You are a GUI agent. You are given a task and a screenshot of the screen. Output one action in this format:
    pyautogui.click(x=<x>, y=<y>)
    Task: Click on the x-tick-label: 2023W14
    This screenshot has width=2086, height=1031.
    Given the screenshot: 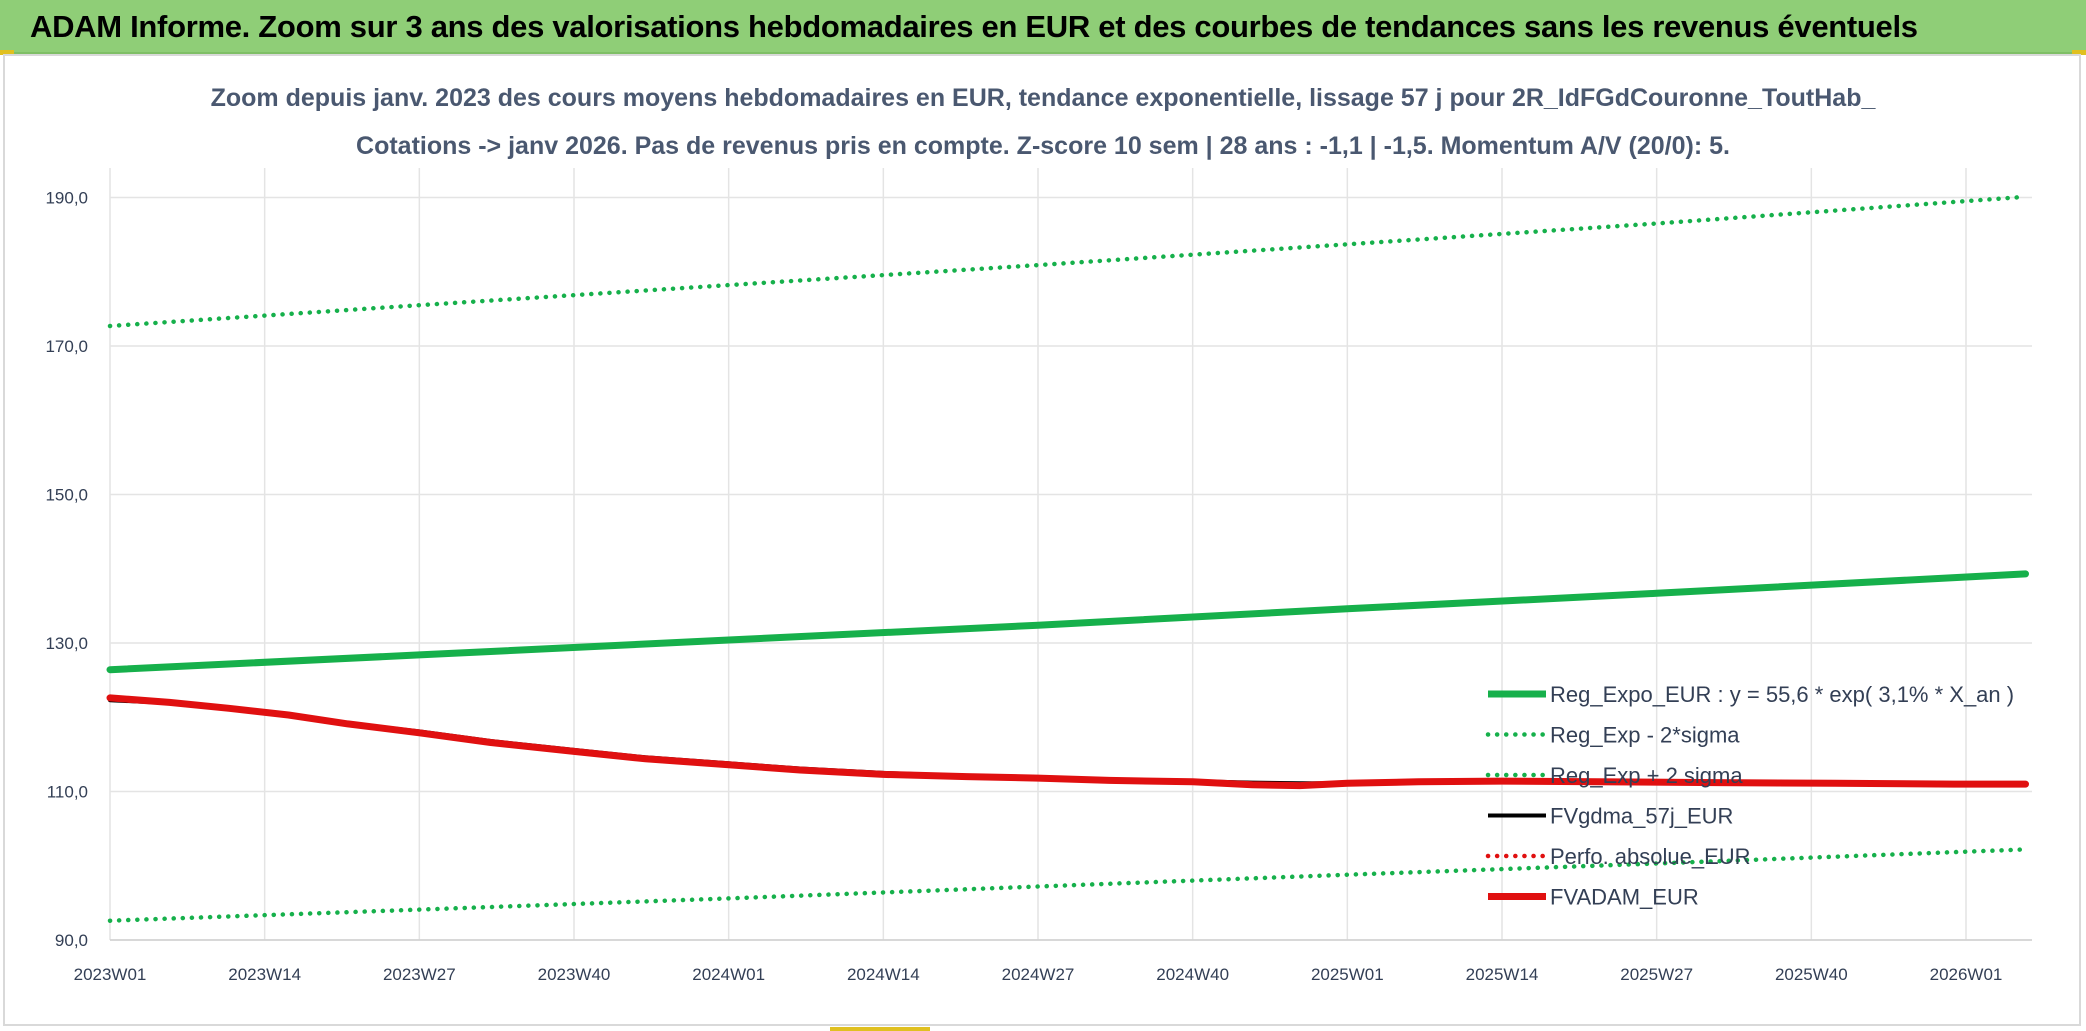 What is the action you would take?
    pyautogui.click(x=264, y=974)
    